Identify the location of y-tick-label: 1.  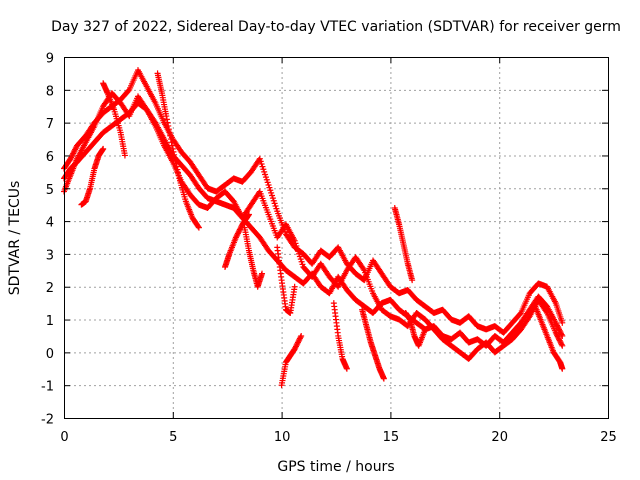
(50, 321).